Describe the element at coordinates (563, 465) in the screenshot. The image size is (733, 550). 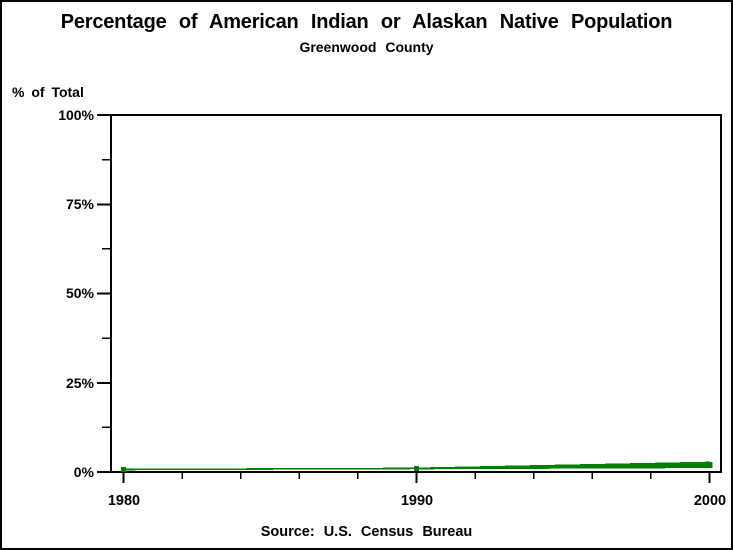
I see `data-line-wedge` at that location.